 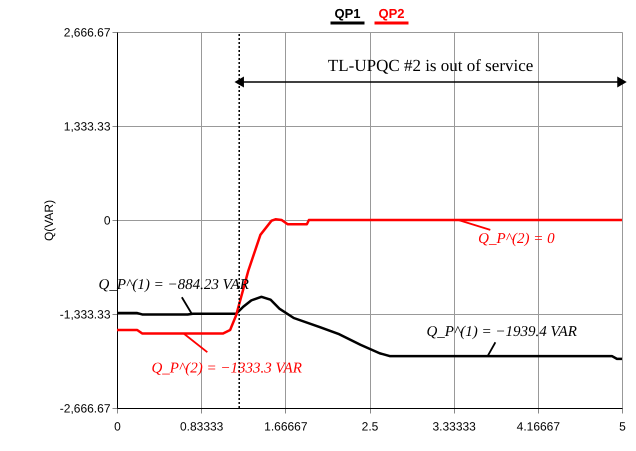 What do you see at coordinates (226, 368) in the screenshot?
I see `annotation: Q_P^(2) = −1333.3 VAR` at bounding box center [226, 368].